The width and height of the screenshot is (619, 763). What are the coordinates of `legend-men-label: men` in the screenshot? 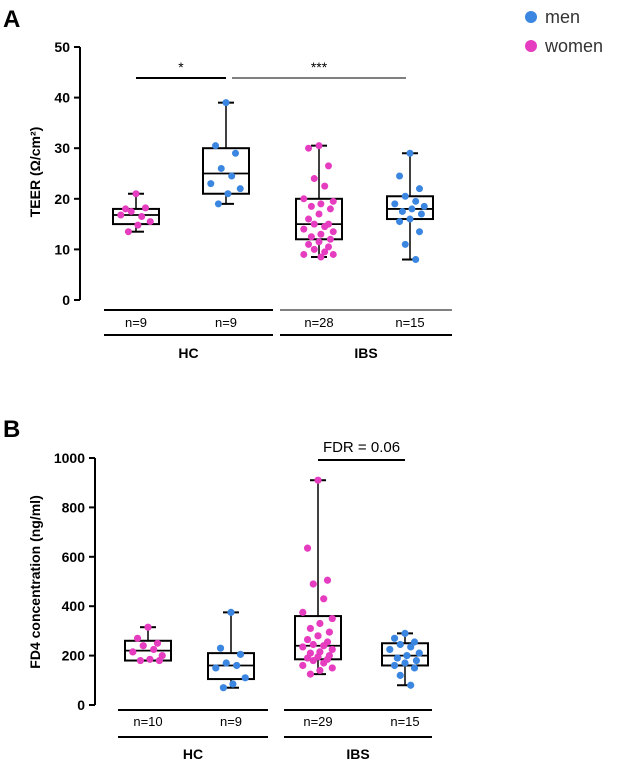 It's located at (562, 17).